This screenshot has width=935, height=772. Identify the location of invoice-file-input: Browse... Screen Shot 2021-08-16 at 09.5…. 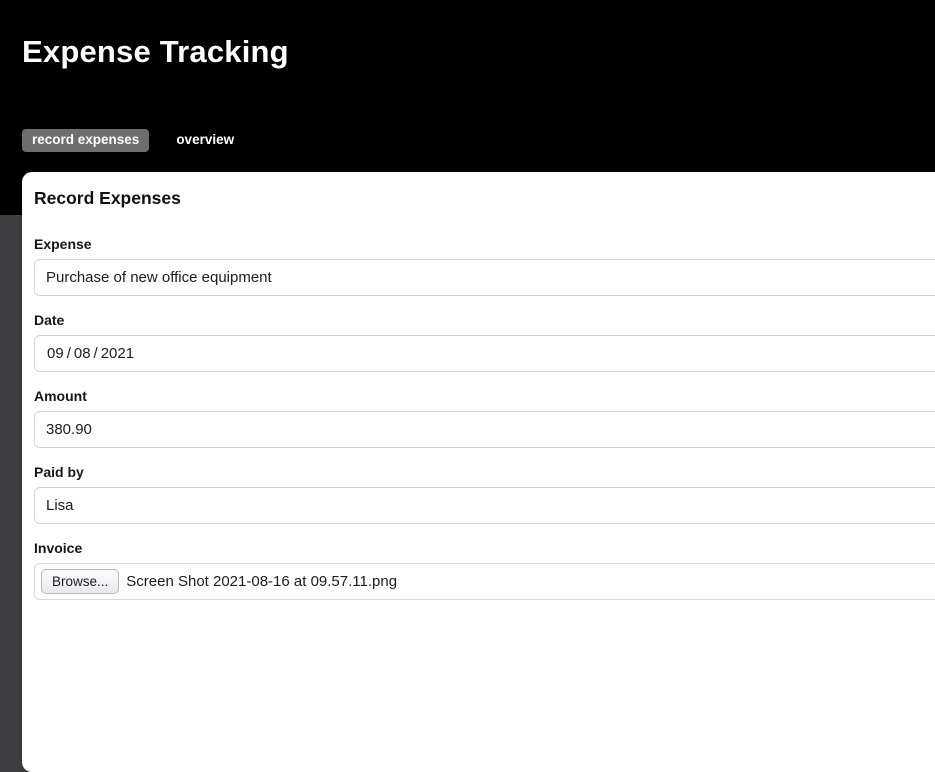
(484, 581).